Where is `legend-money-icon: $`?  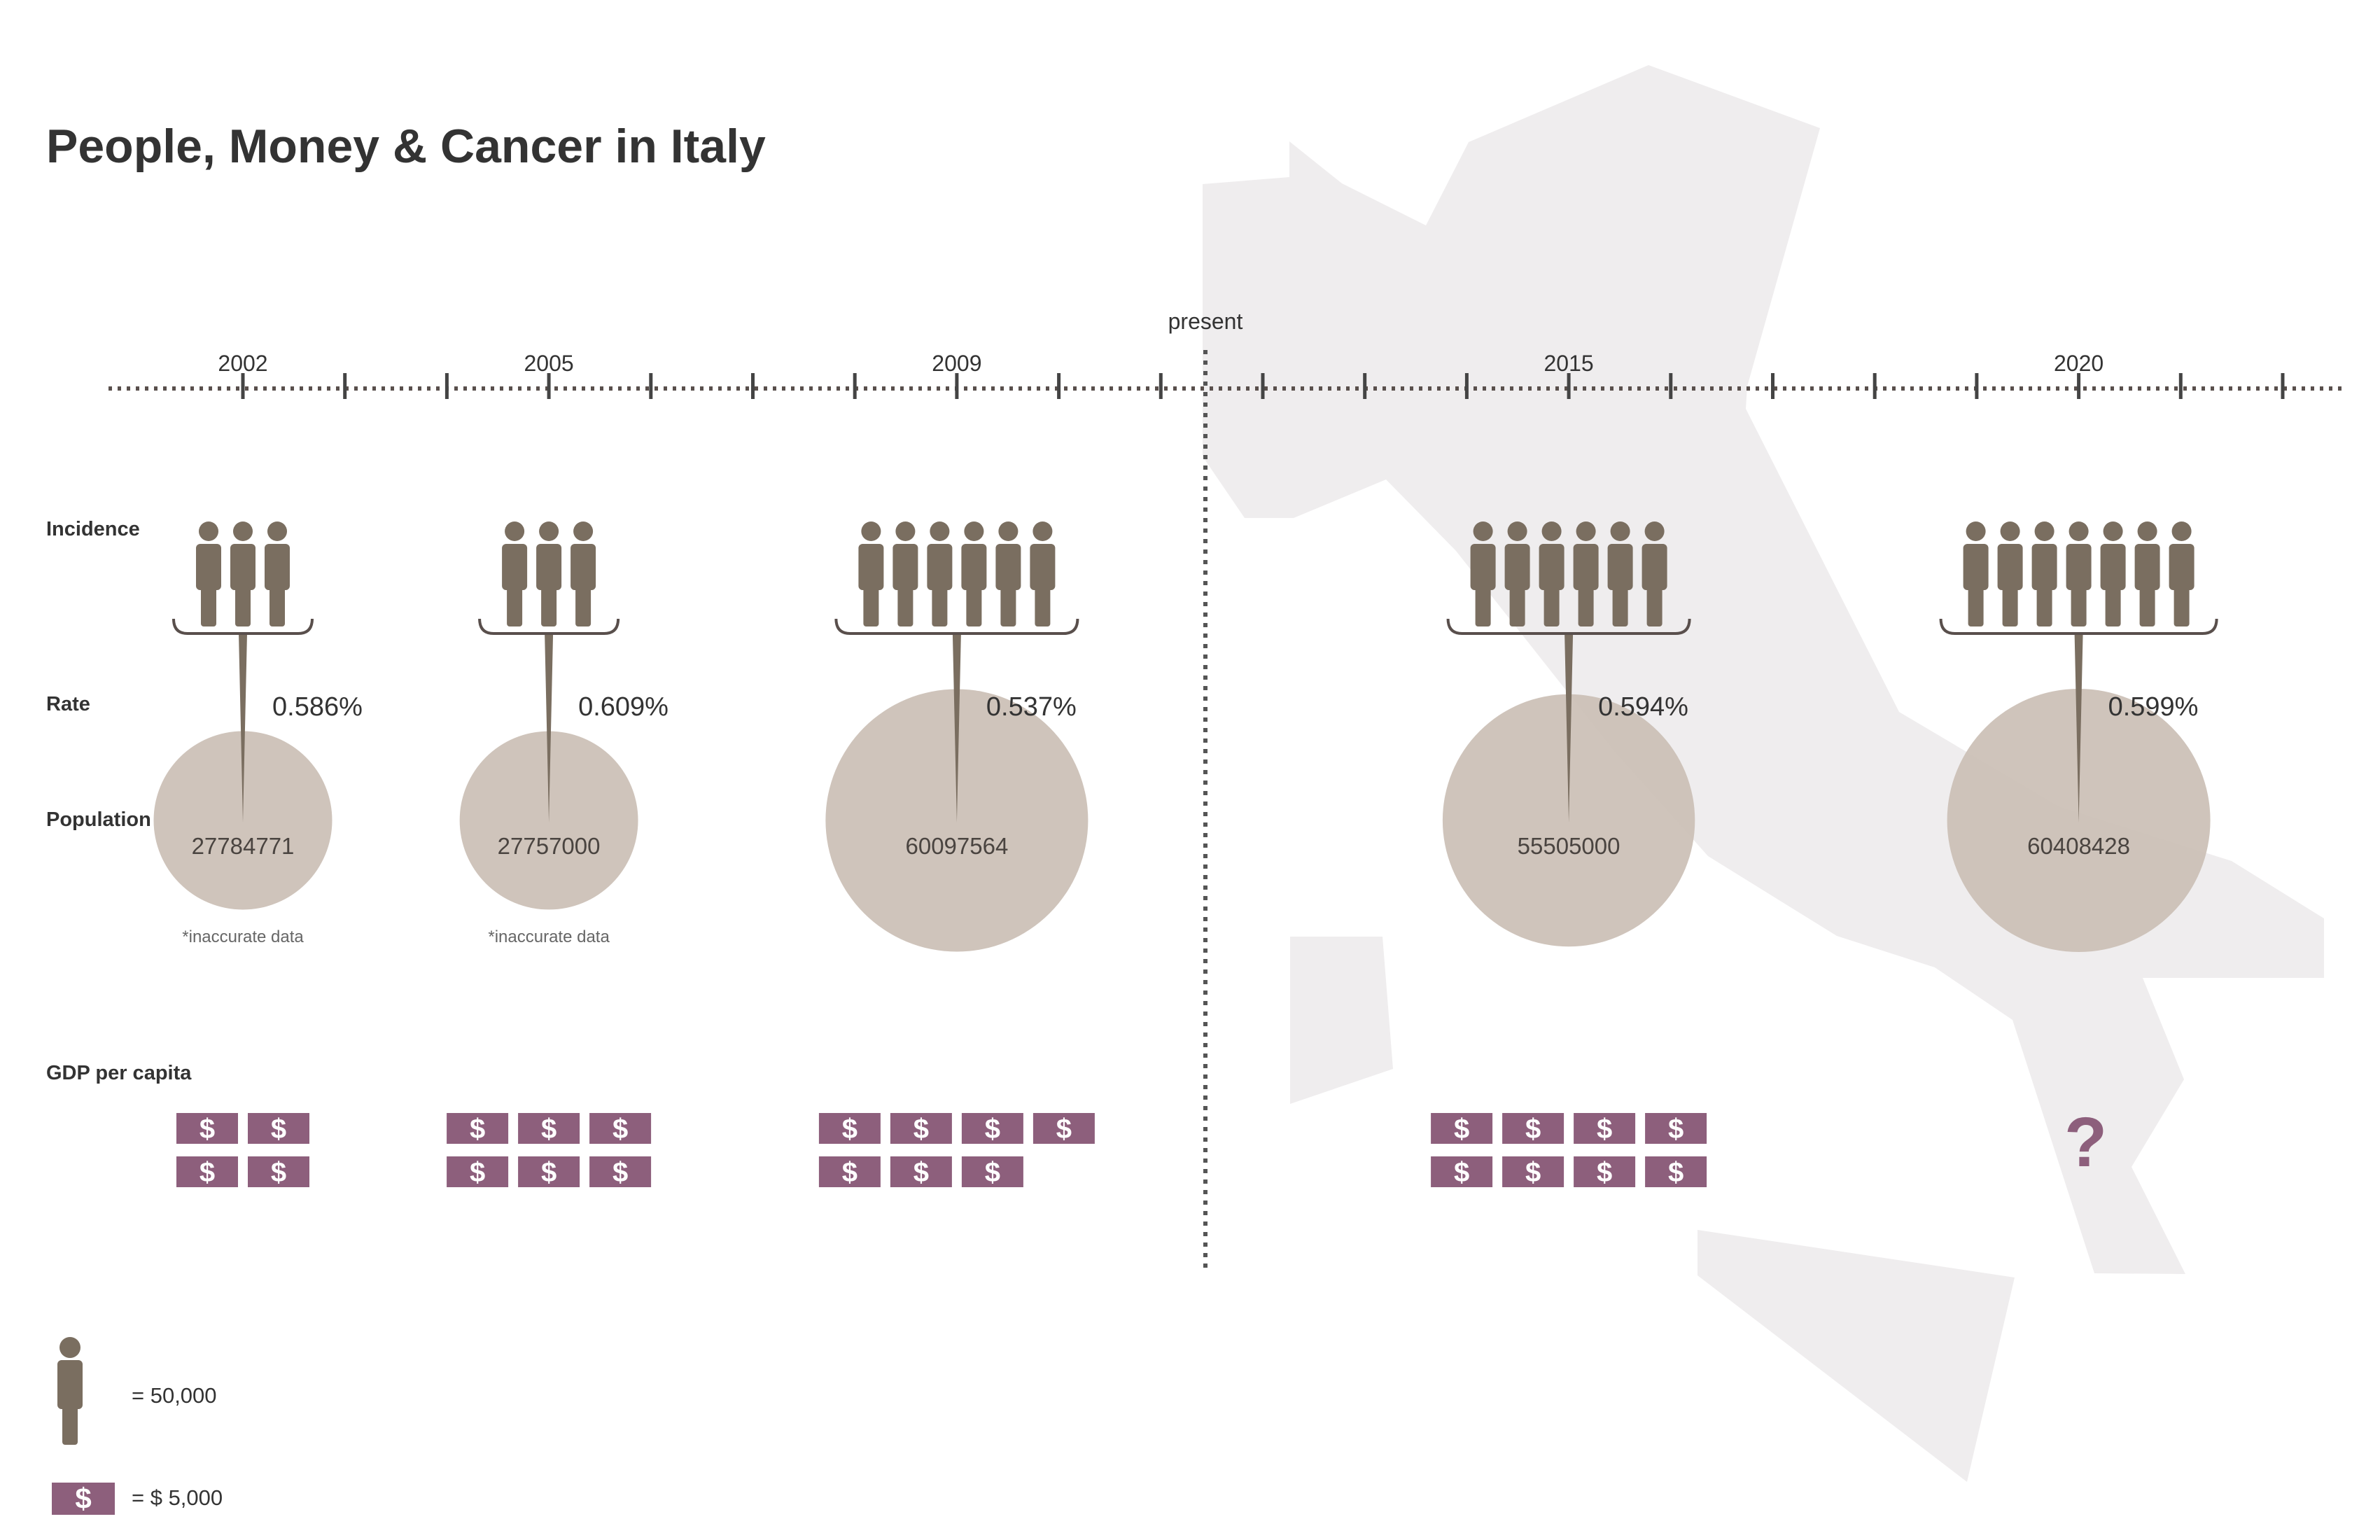
legend-money-icon: $ is located at coordinates (83, 1499).